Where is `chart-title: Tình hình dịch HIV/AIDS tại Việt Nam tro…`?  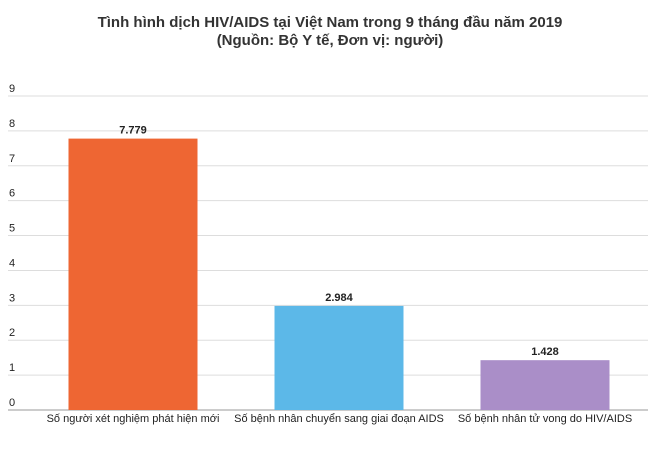 chart-title: Tình hình dịch HIV/AIDS tại Việt Nam tro… is located at coordinates (330, 22).